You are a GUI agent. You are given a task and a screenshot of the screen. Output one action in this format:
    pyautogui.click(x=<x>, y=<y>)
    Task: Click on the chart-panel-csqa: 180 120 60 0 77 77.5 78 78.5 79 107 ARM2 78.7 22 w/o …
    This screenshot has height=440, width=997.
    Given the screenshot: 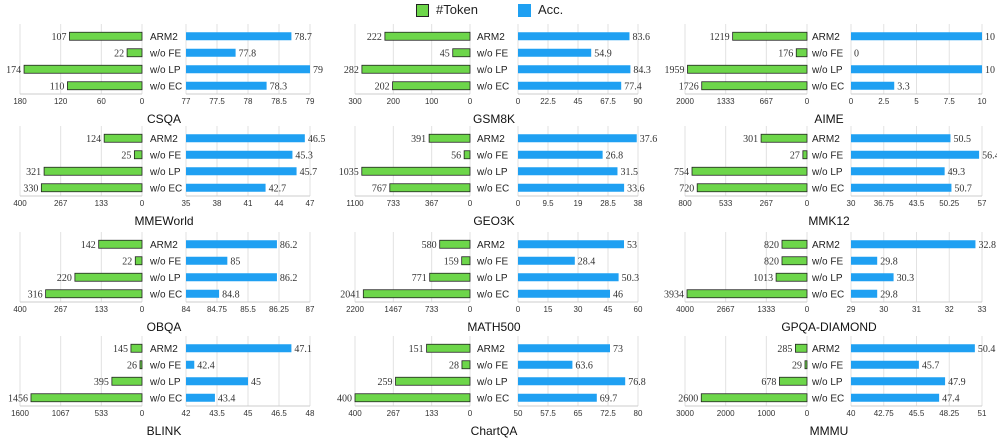 What is the action you would take?
    pyautogui.click(x=164, y=75)
    